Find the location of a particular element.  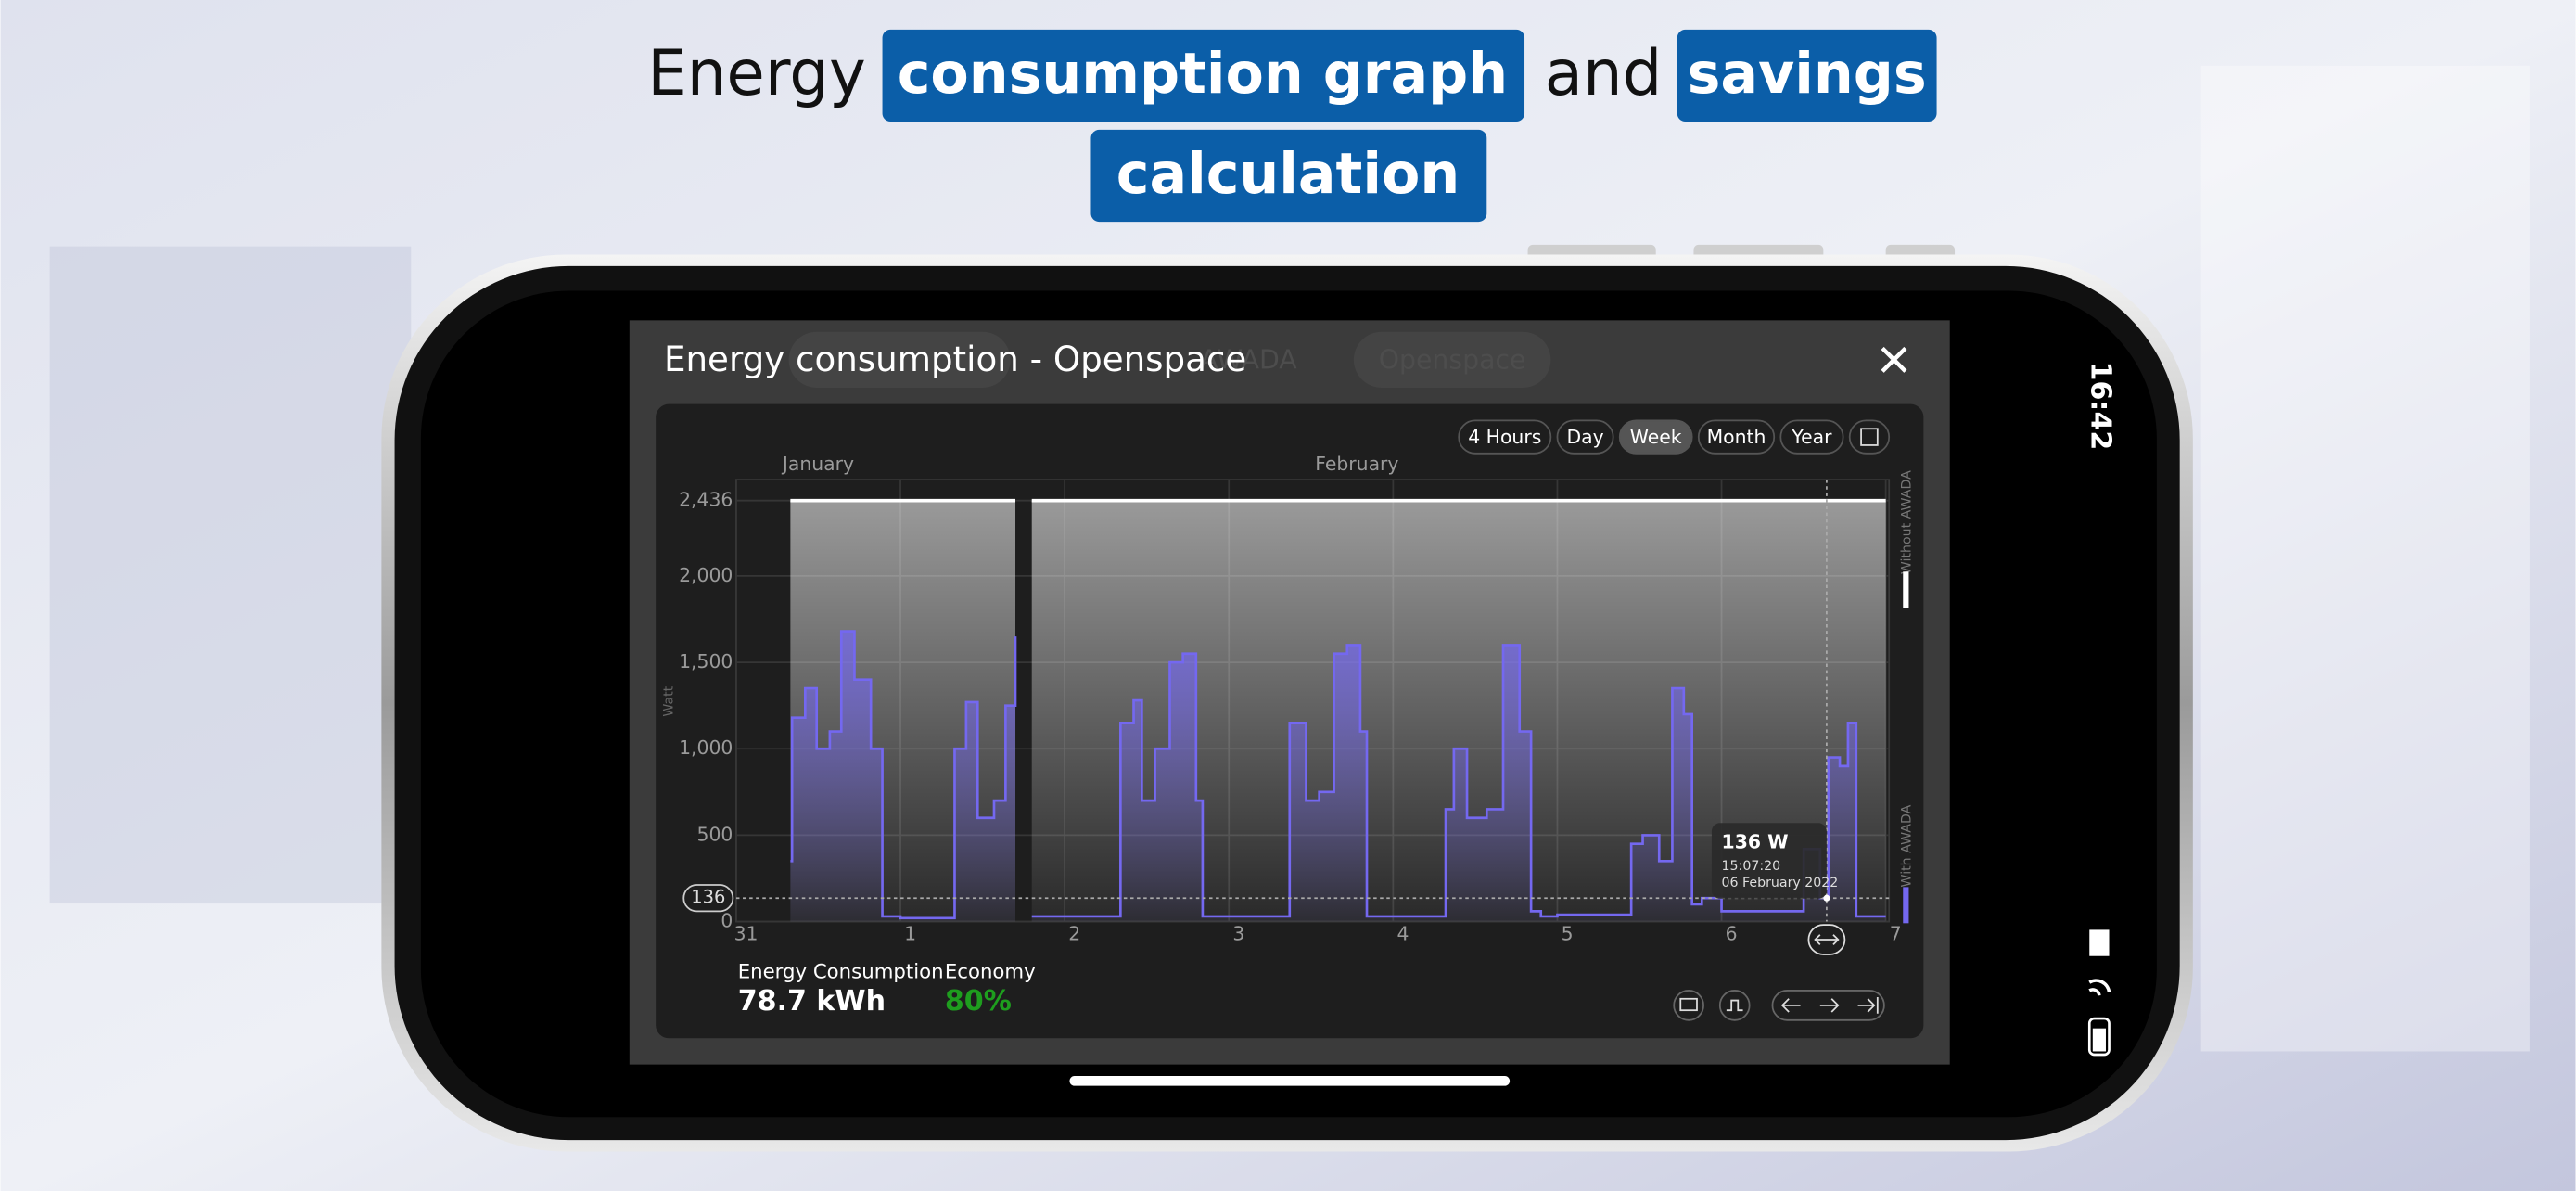

x-tick-label: 2 is located at coordinates (1074, 934).